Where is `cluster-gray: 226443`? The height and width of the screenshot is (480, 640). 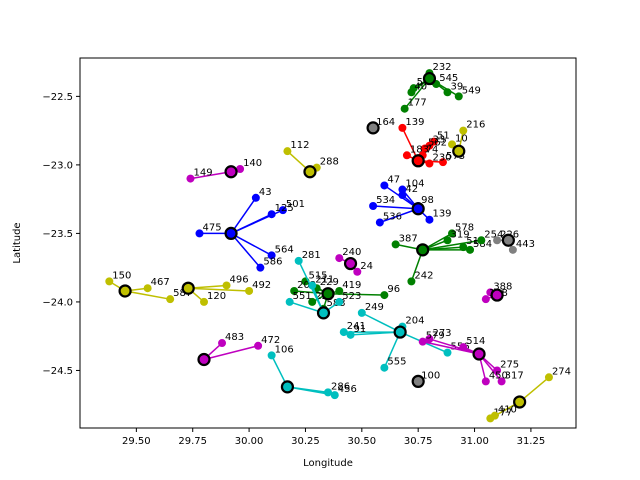 cluster-gray: 226443 is located at coordinates (514, 241).